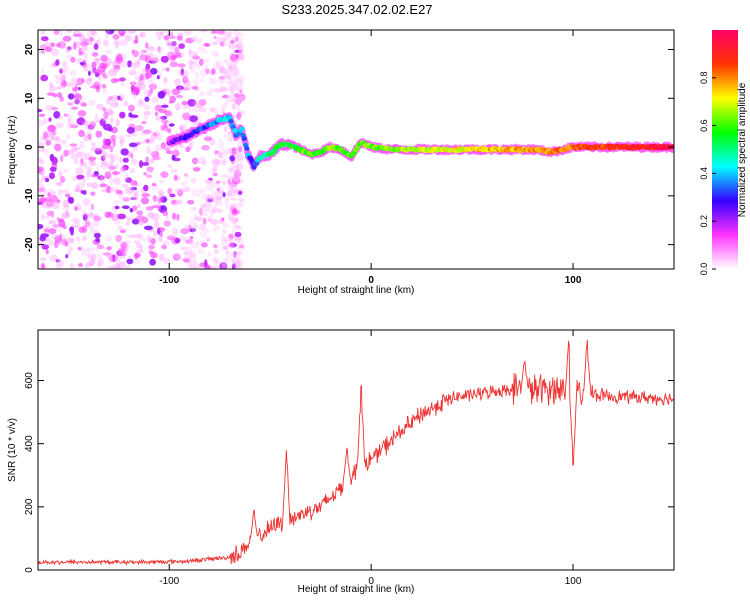 The height and width of the screenshot is (600, 750). I want to click on y-tick-label: 0, so click(29, 570).